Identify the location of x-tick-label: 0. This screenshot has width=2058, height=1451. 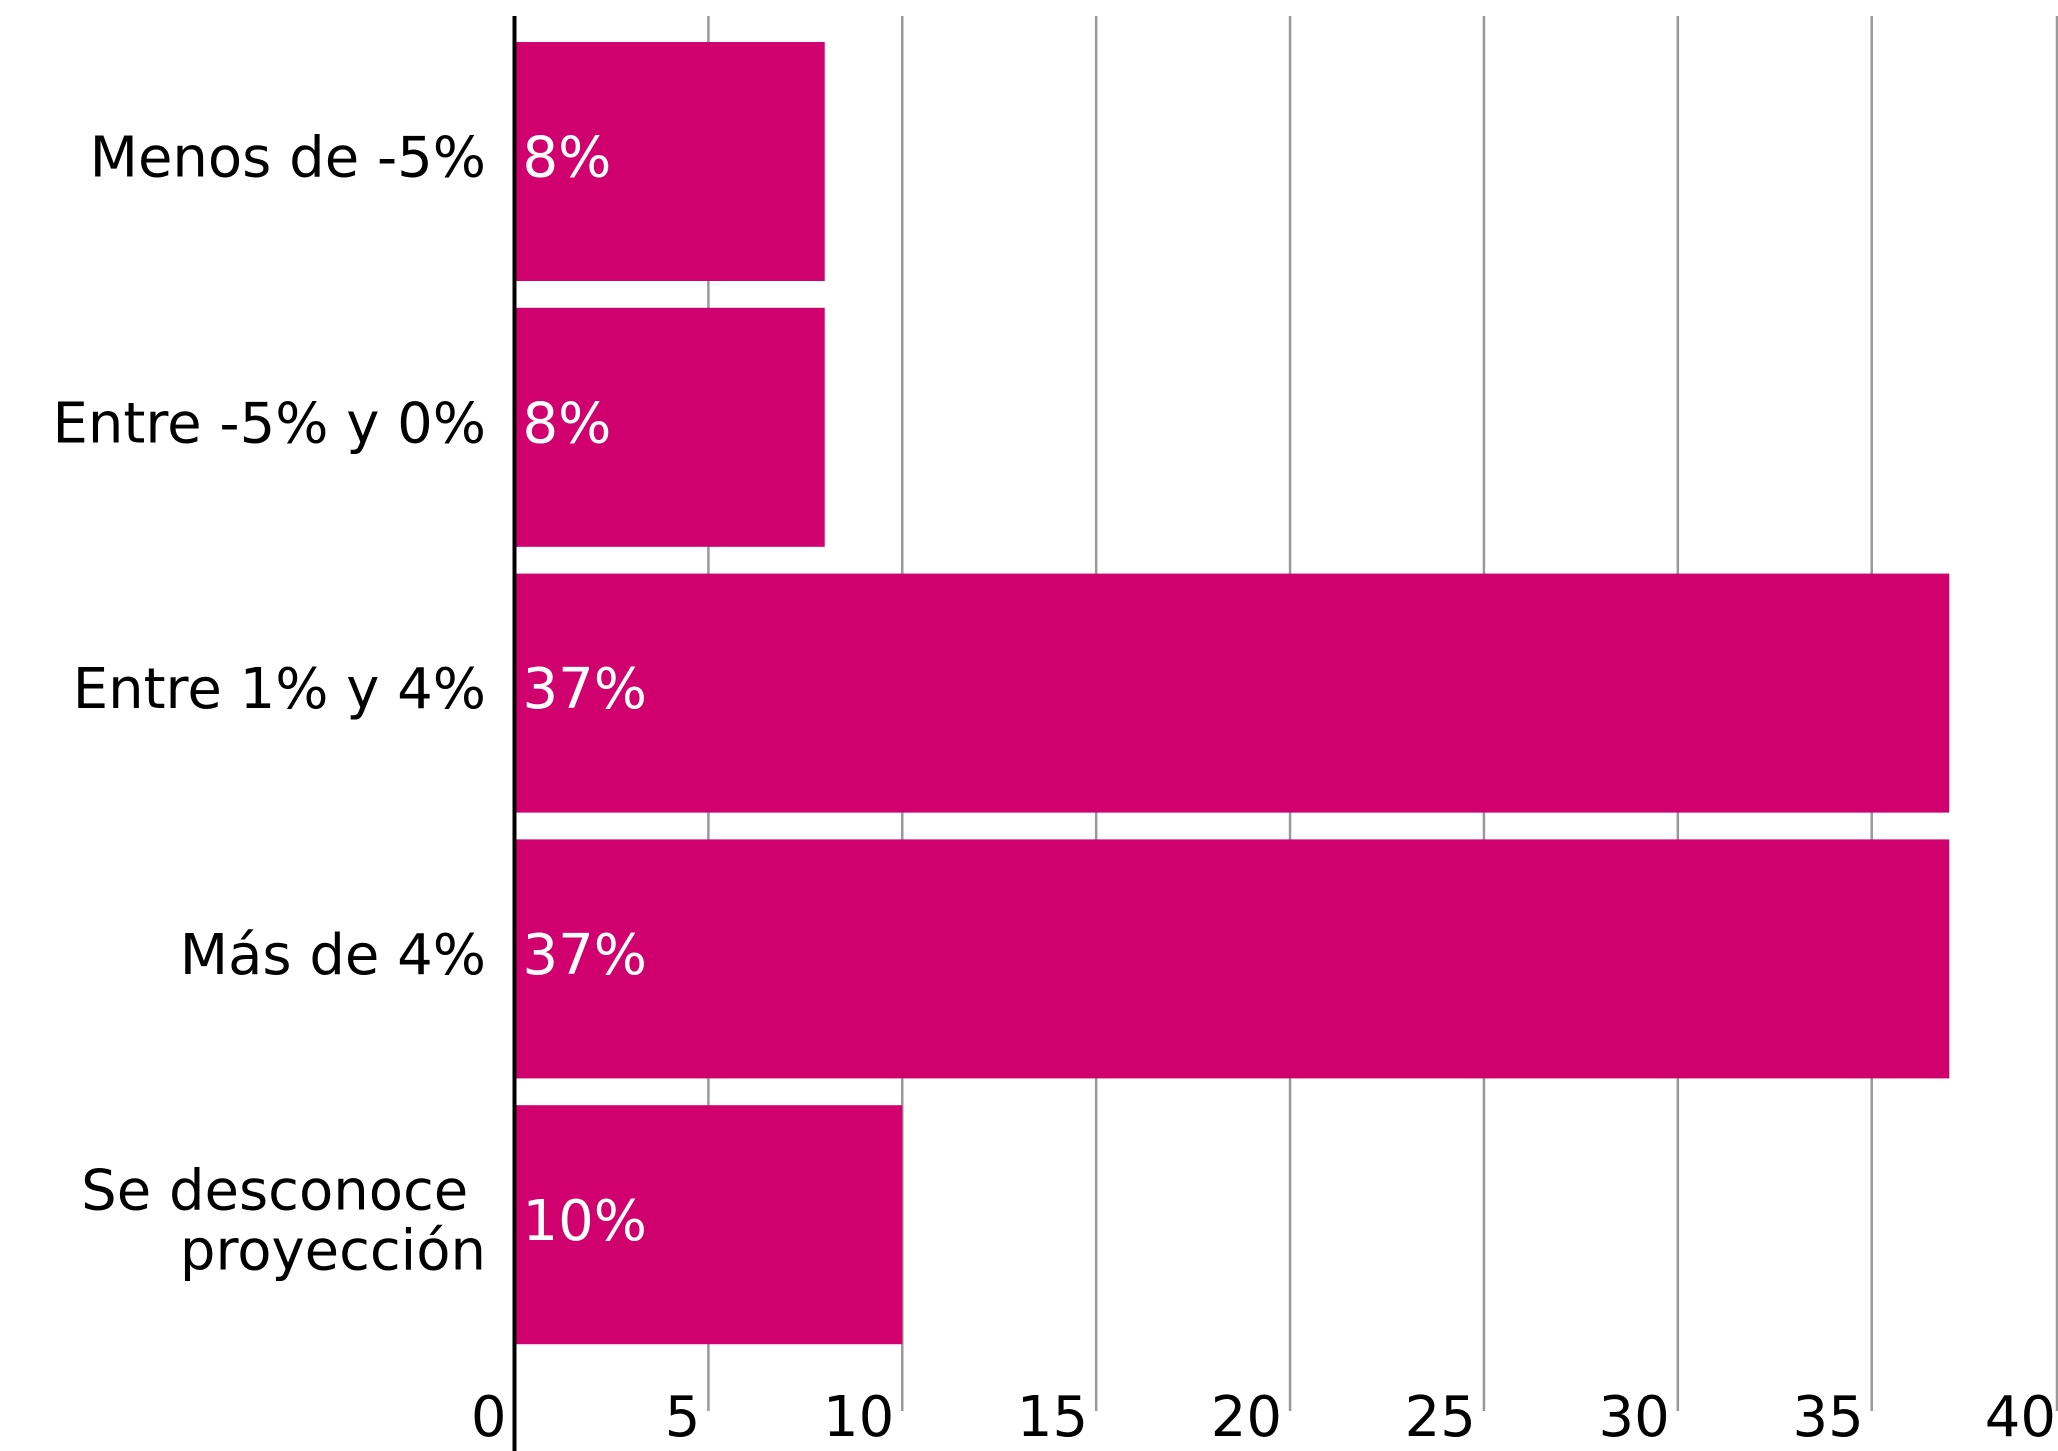
(489, 1417).